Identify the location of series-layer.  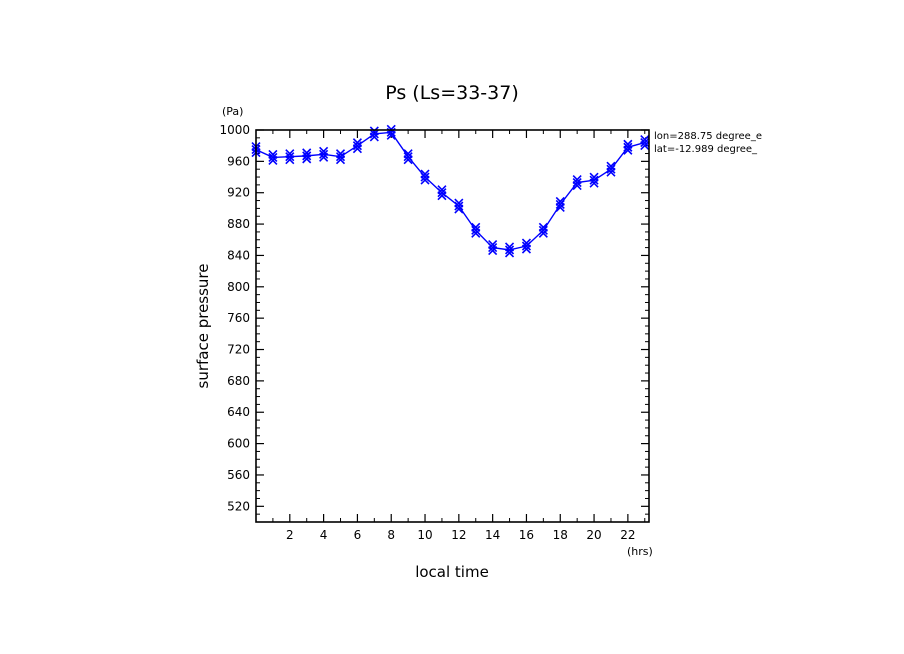
(450, 191).